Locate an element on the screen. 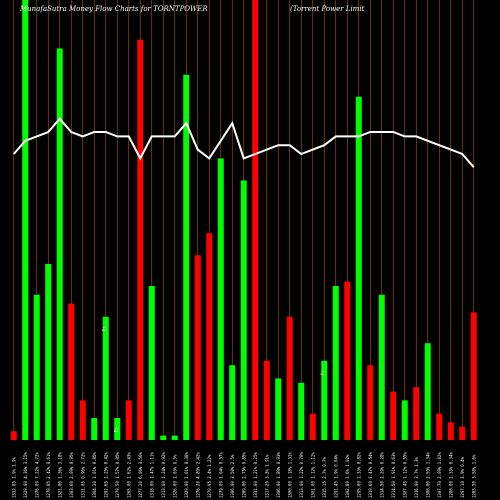 This screenshot has height=500, width=500. x-tick-label: 1332.85 1.9% 1.9% is located at coordinates (13, 477).